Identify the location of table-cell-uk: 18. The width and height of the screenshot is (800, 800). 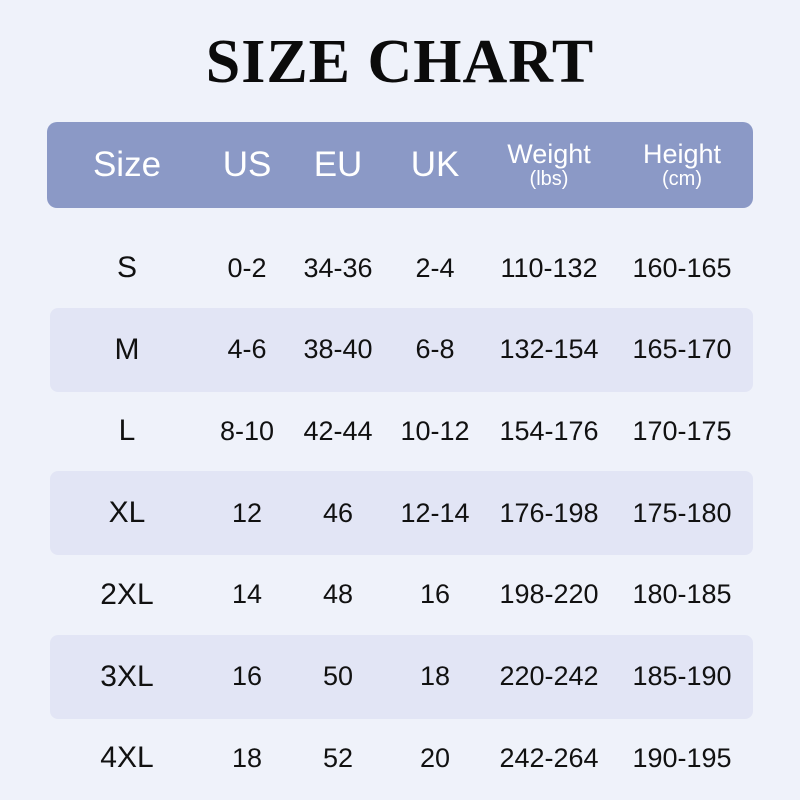
(435, 676).